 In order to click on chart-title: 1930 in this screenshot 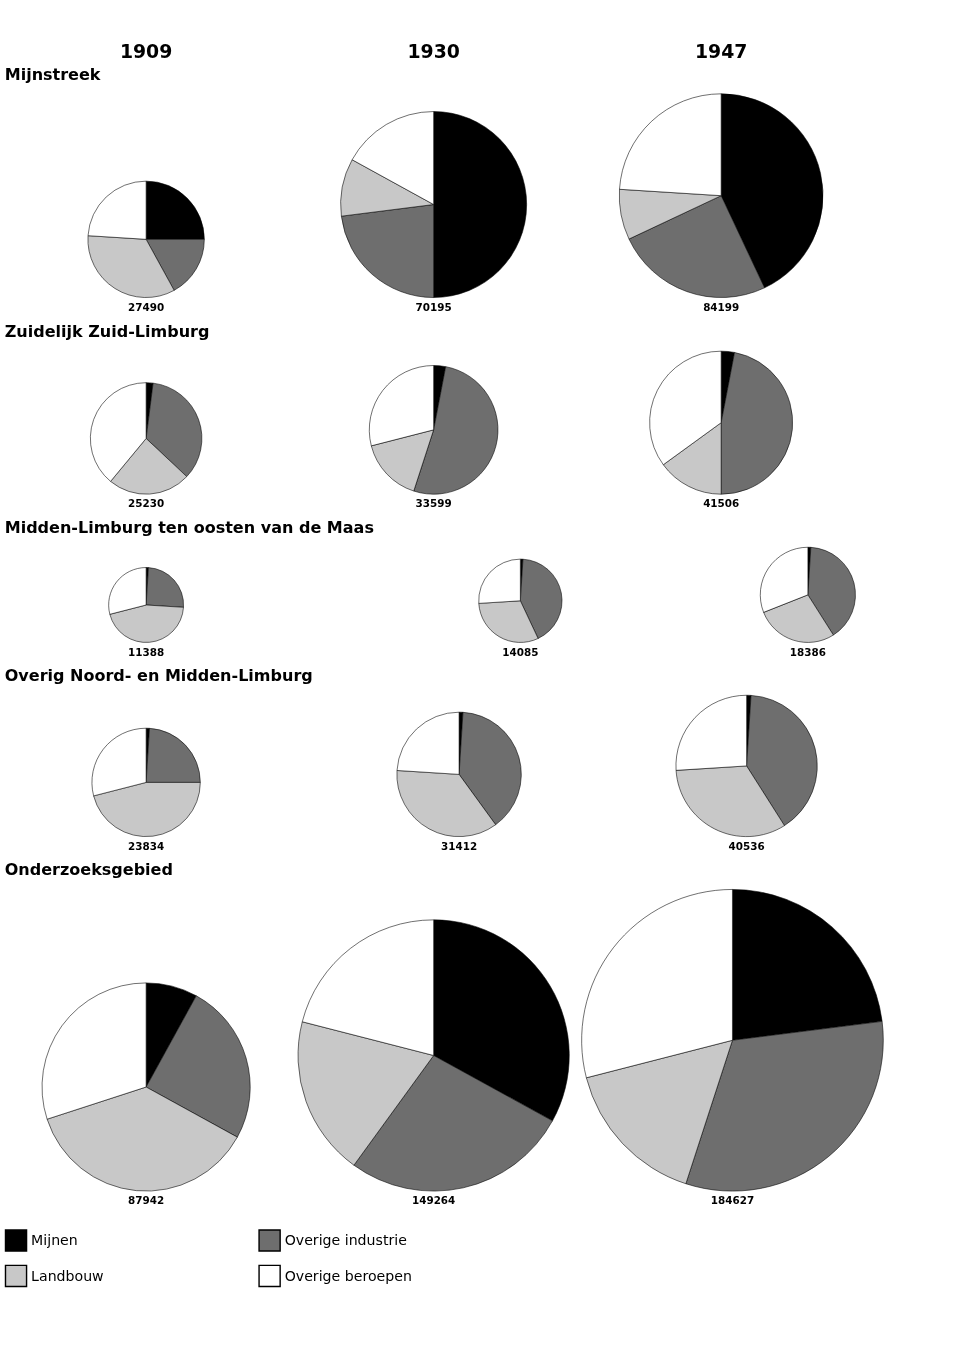, I will do `click(433, 51)`.